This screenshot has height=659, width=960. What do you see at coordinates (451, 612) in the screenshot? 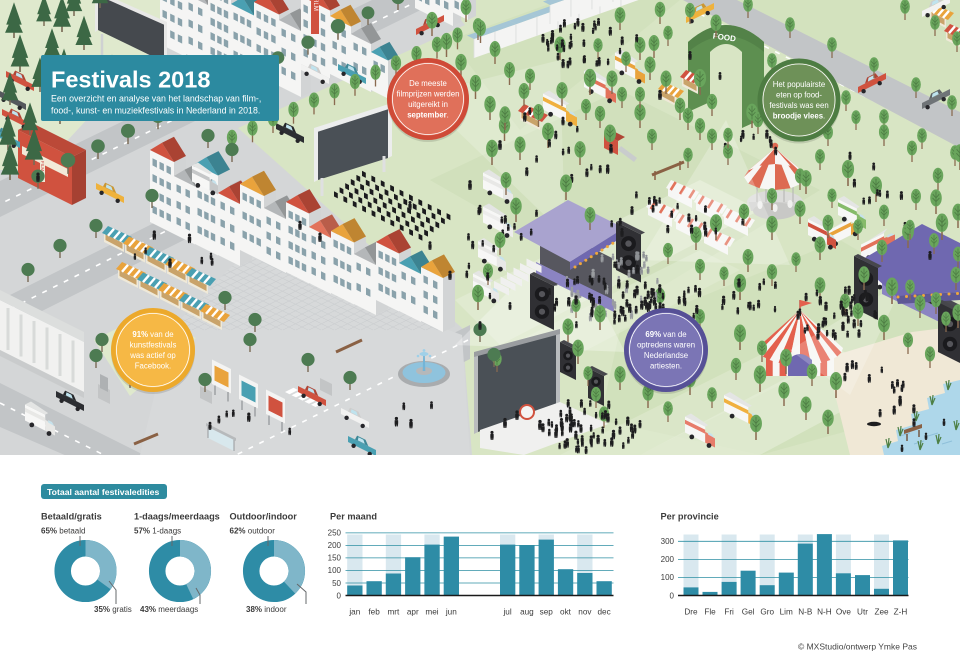
I see `svg-text: jun` at bounding box center [451, 612].